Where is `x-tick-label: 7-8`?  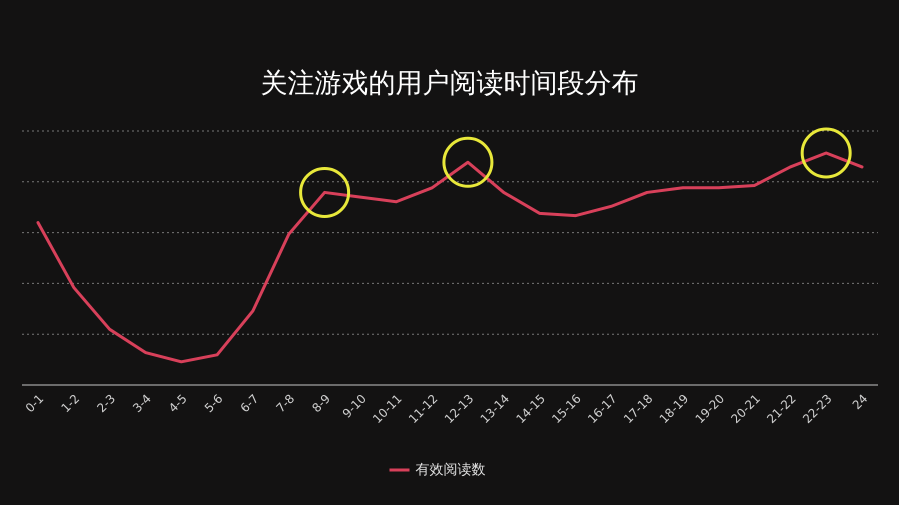 x-tick-label: 7-8 is located at coordinates (285, 404).